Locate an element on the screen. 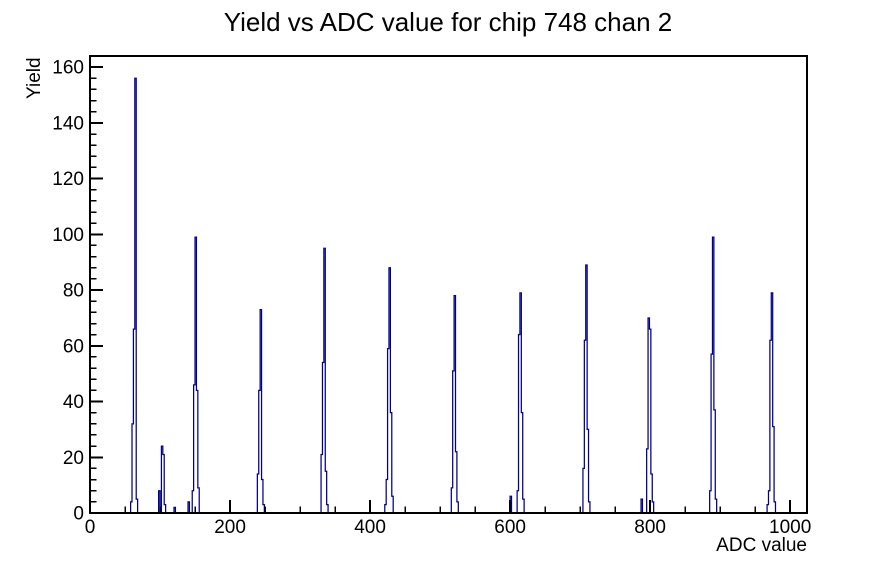 The width and height of the screenshot is (896, 572). x-tick-label: 800 is located at coordinates (650, 527).